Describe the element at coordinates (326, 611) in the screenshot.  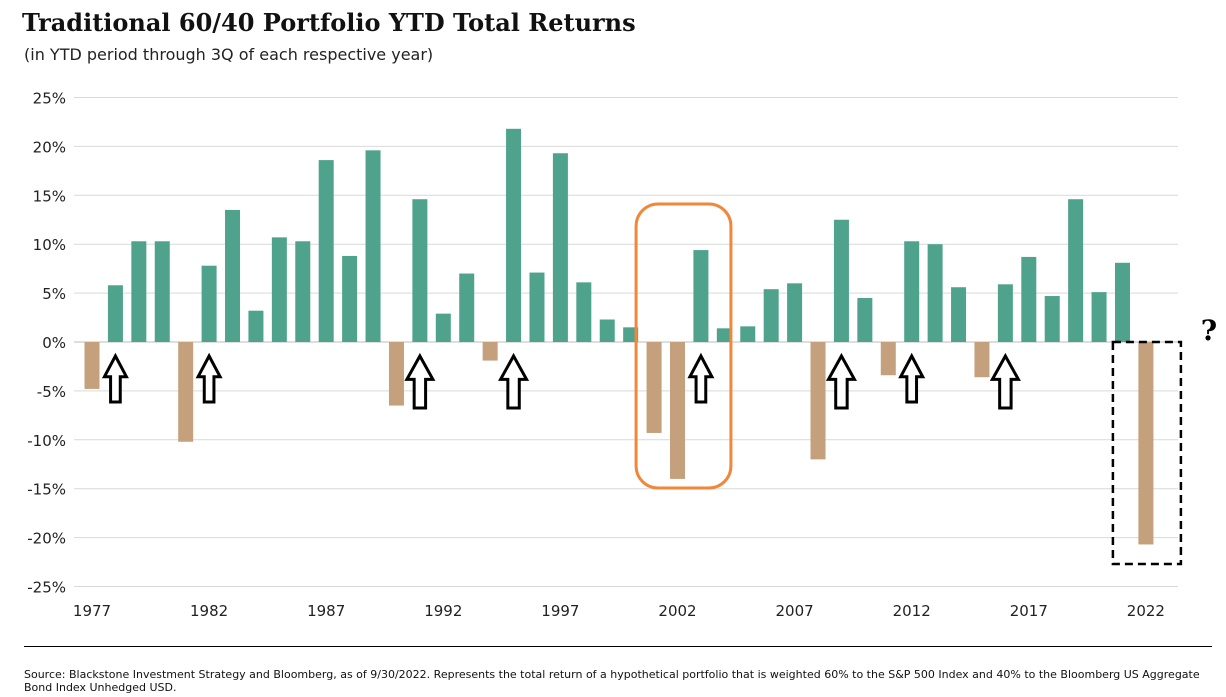
I see `x-tick-label: 1987` at that location.